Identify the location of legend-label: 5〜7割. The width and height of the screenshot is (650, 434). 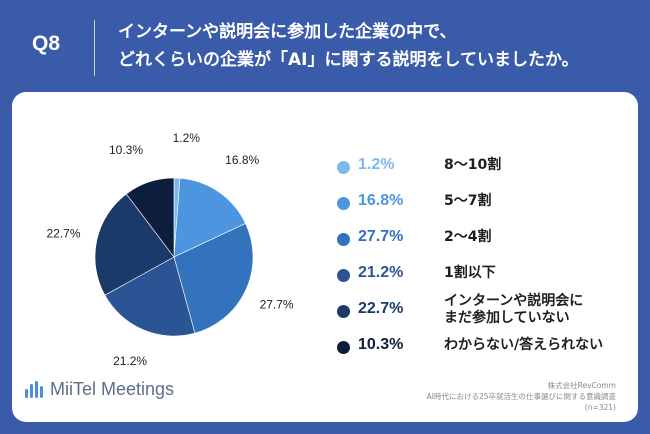
(468, 201).